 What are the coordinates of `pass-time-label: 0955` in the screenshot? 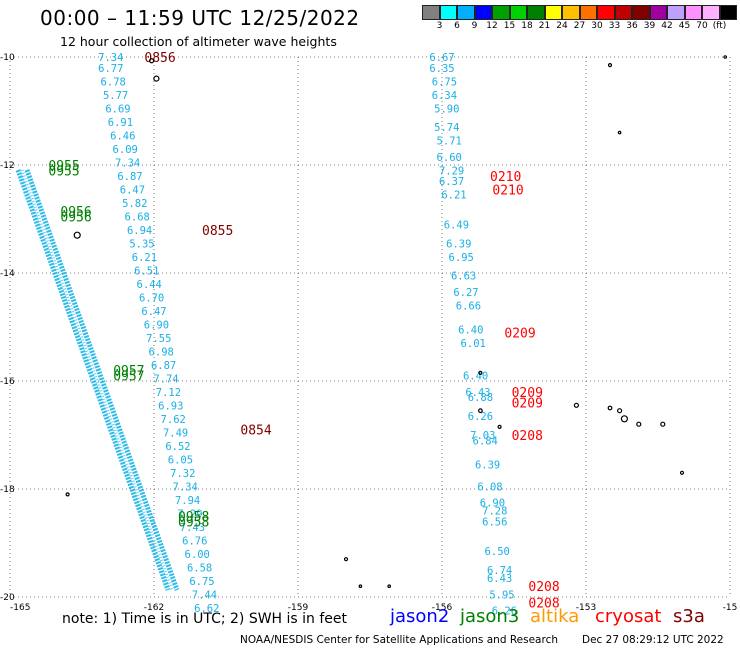 It's located at (63, 171).